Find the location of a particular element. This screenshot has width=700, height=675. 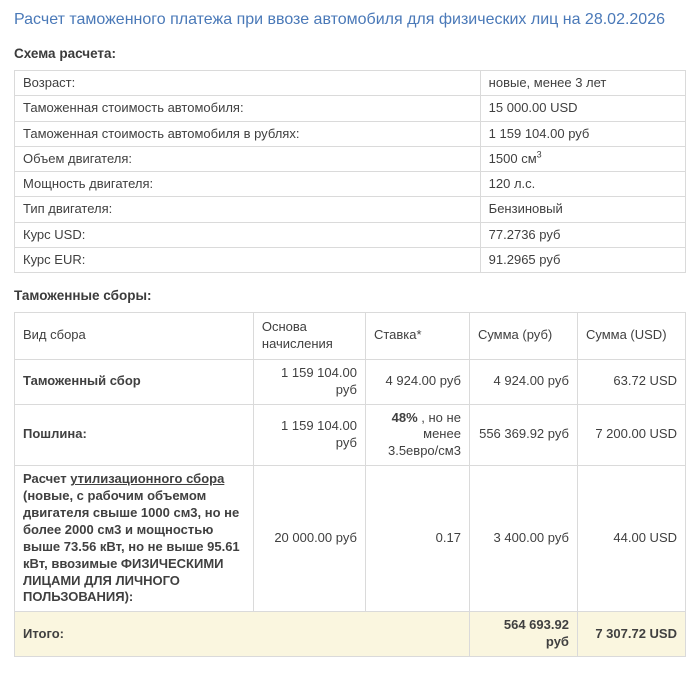

scheme-value-engine-volume: 1500 см3 is located at coordinates (583, 159).